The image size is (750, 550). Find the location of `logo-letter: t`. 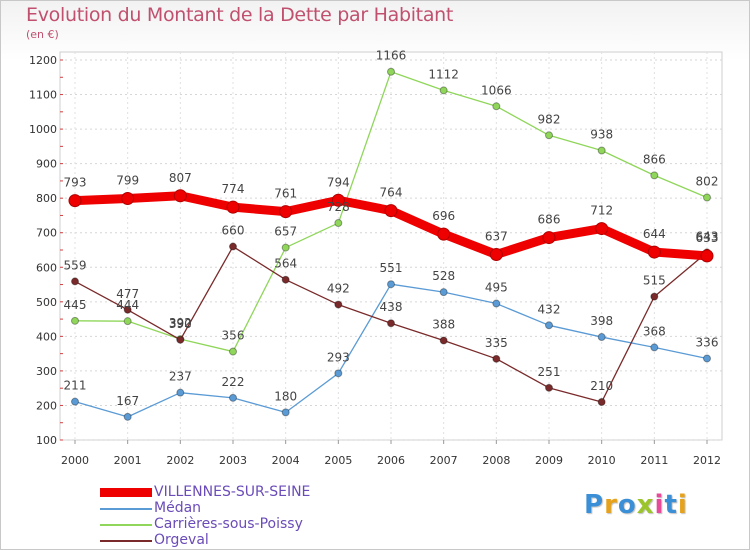

logo-letter: t is located at coordinates (671, 505).